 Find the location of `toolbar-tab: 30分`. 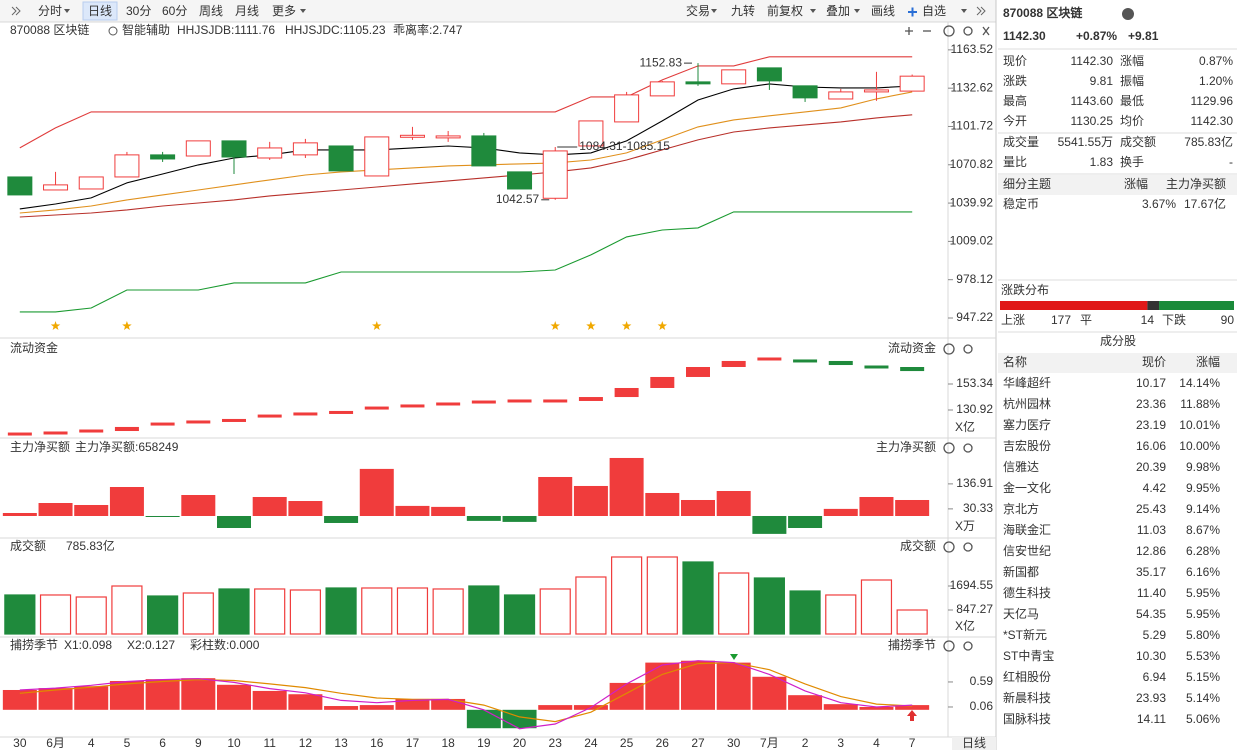

toolbar-tab: 30分 is located at coordinates (138, 11).